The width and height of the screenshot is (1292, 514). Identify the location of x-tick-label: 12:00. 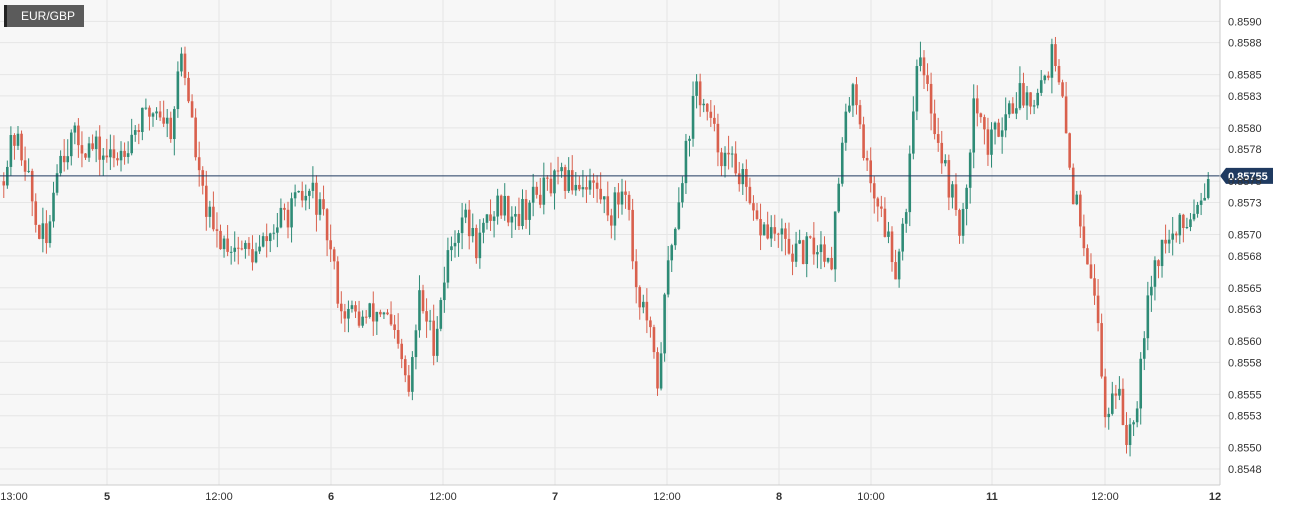
(667, 497).